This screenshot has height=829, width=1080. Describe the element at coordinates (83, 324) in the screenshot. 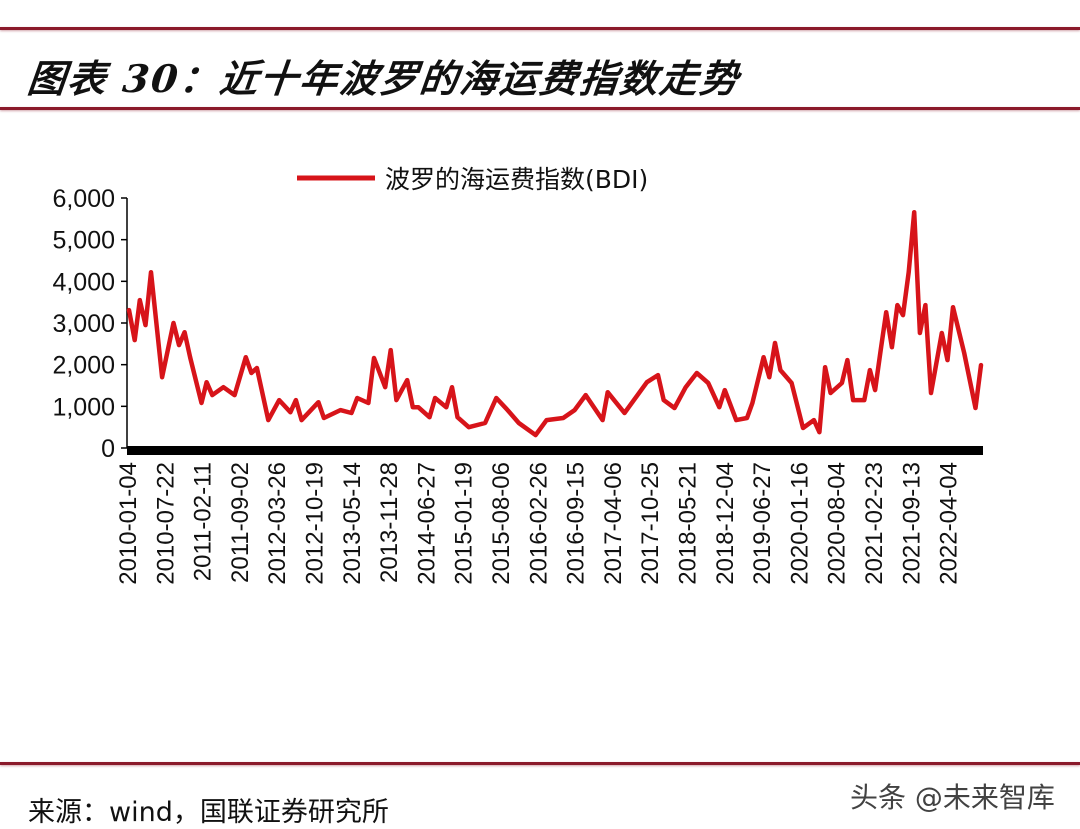

I see `y-tick-label: 3,000` at that location.